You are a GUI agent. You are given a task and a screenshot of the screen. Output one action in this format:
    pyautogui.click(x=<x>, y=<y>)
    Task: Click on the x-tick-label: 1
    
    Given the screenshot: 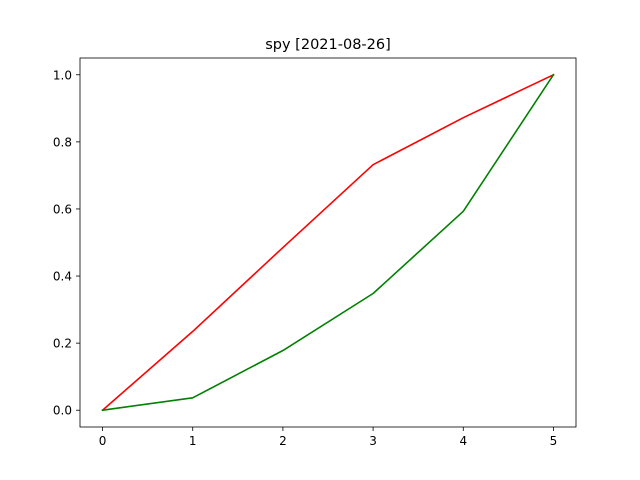 What is the action you would take?
    pyautogui.click(x=193, y=441)
    